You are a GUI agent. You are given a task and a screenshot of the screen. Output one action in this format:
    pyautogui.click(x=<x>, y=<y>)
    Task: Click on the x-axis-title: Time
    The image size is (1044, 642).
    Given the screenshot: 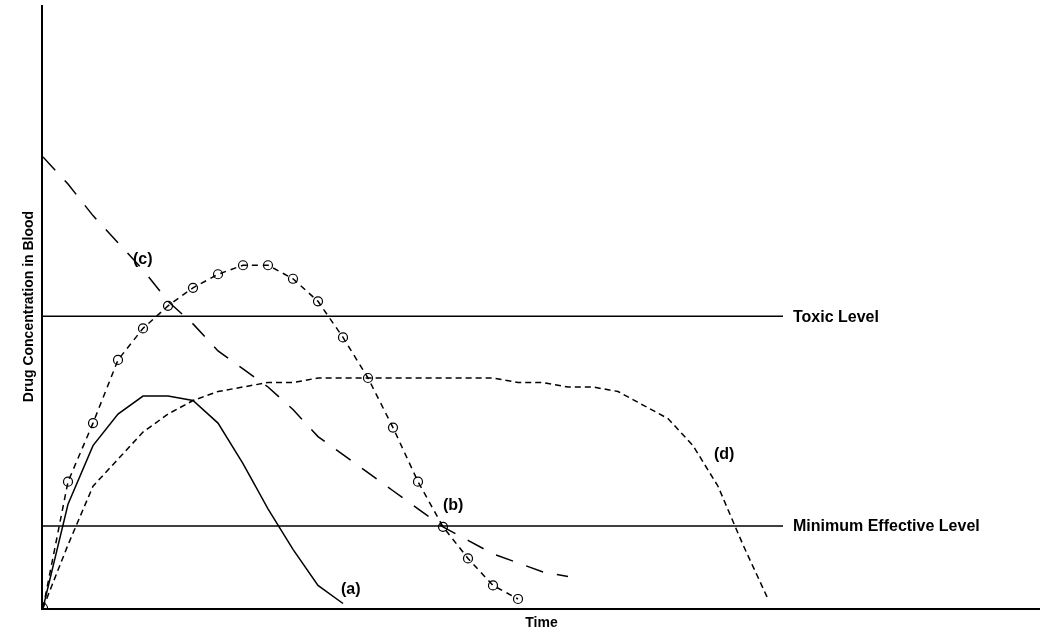 What is the action you would take?
    pyautogui.click(x=541, y=622)
    